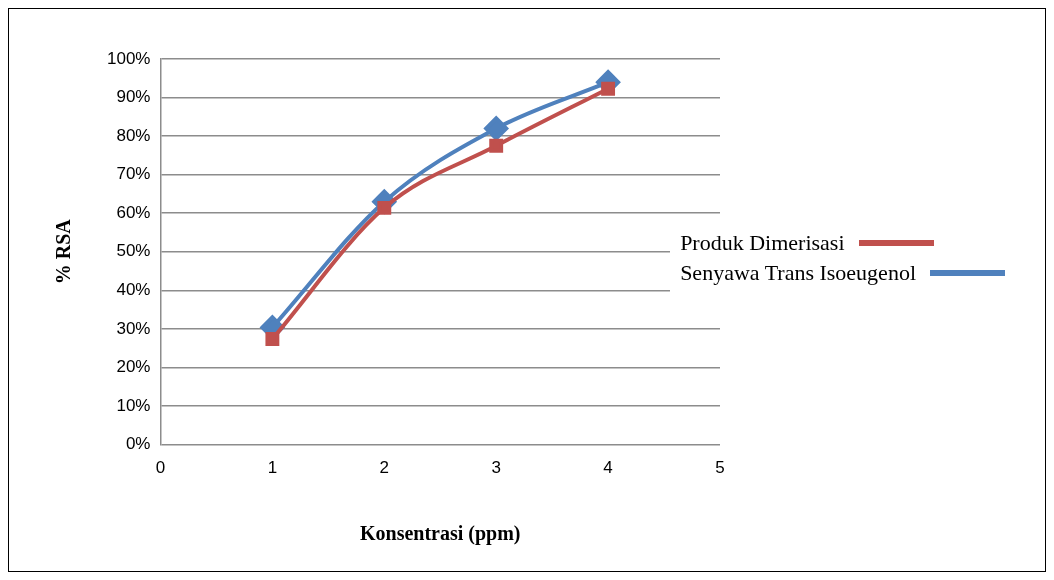  What do you see at coordinates (63, 251) in the screenshot?
I see `y-axis-title: % RSA` at bounding box center [63, 251].